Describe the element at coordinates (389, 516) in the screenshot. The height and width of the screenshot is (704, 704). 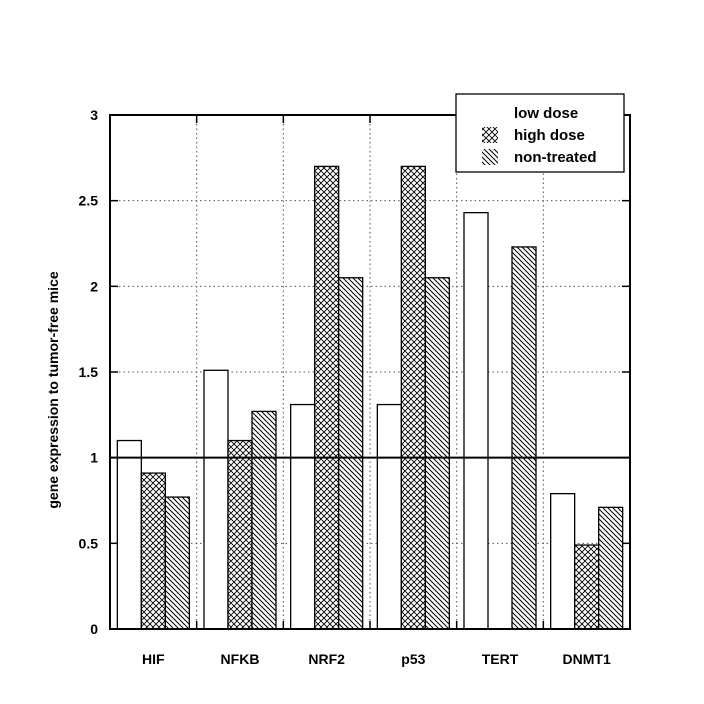
I see `bar-low-dose-p53` at that location.